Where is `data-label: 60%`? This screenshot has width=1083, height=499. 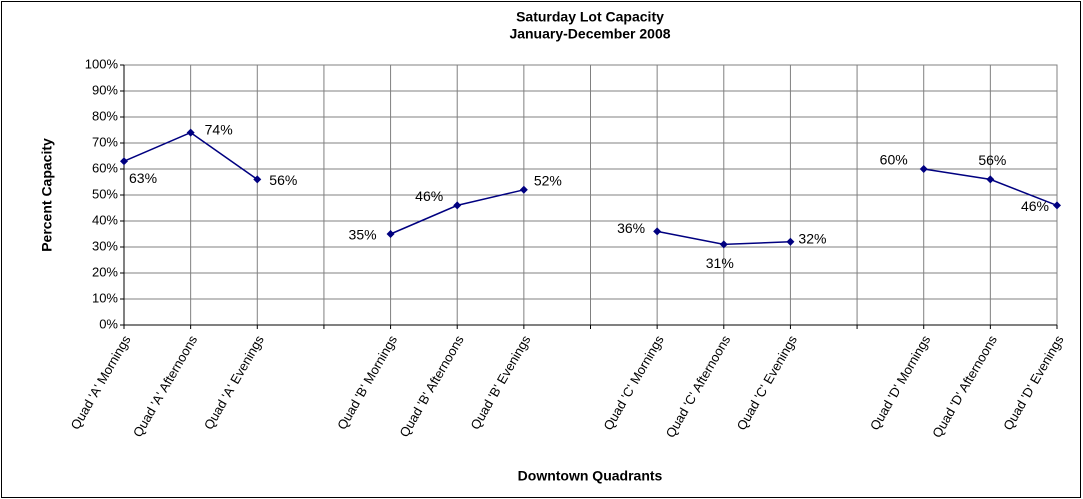 data-label: 60% is located at coordinates (894, 160).